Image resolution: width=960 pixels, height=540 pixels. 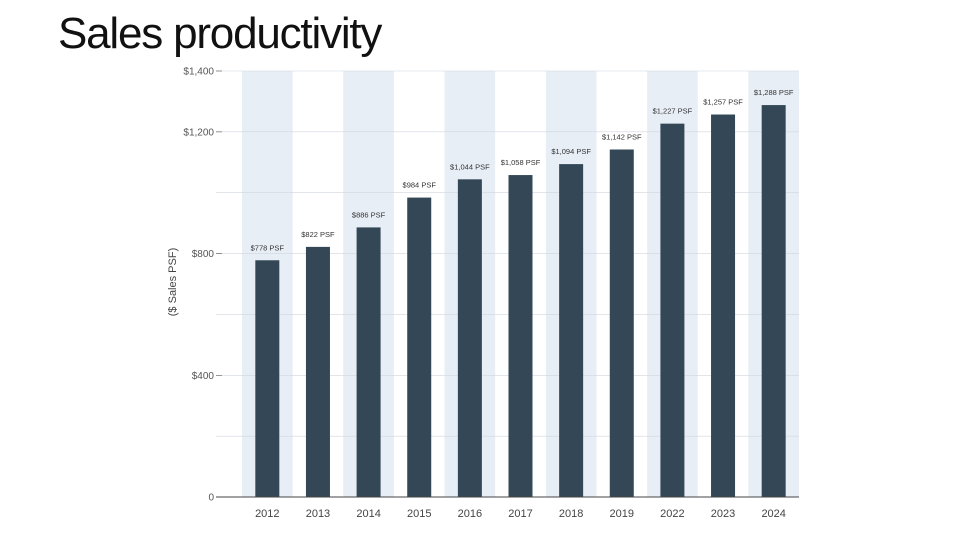 I want to click on data-label-2012: $778 PSF, so click(x=268, y=247).